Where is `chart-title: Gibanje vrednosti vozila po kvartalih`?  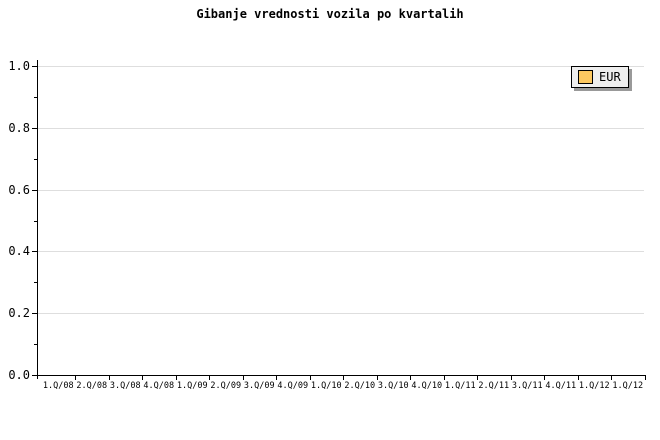 chart-title: Gibanje vrednosti vozila po kvartalih is located at coordinates (330, 14).